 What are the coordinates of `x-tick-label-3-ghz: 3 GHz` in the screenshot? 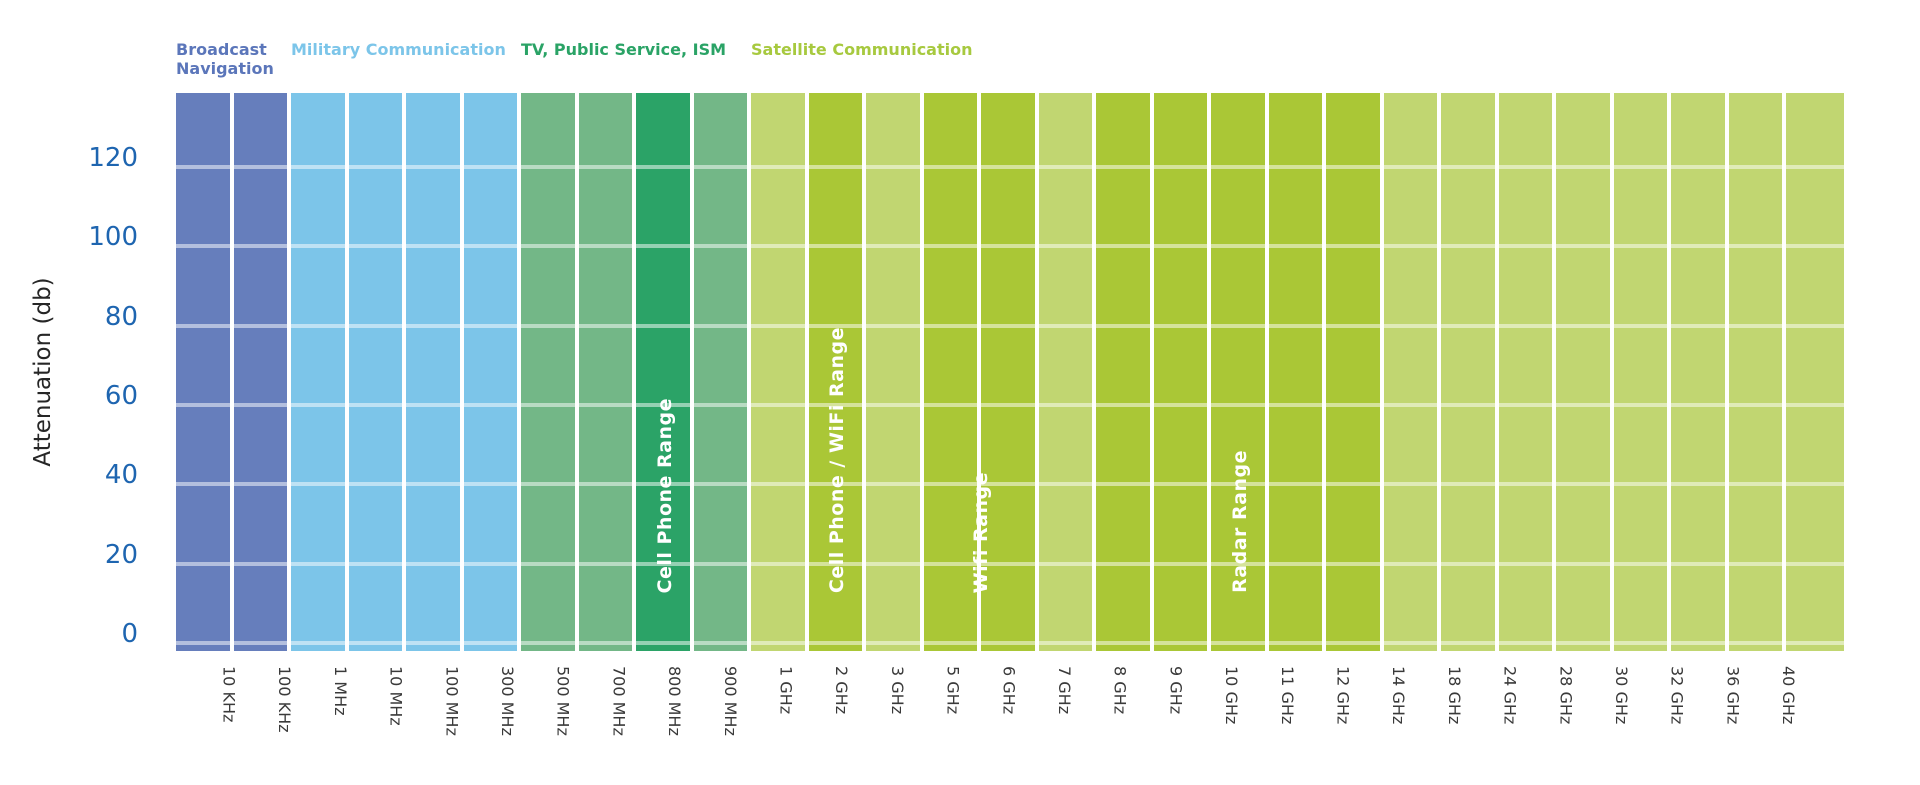 It's located at (897, 690).